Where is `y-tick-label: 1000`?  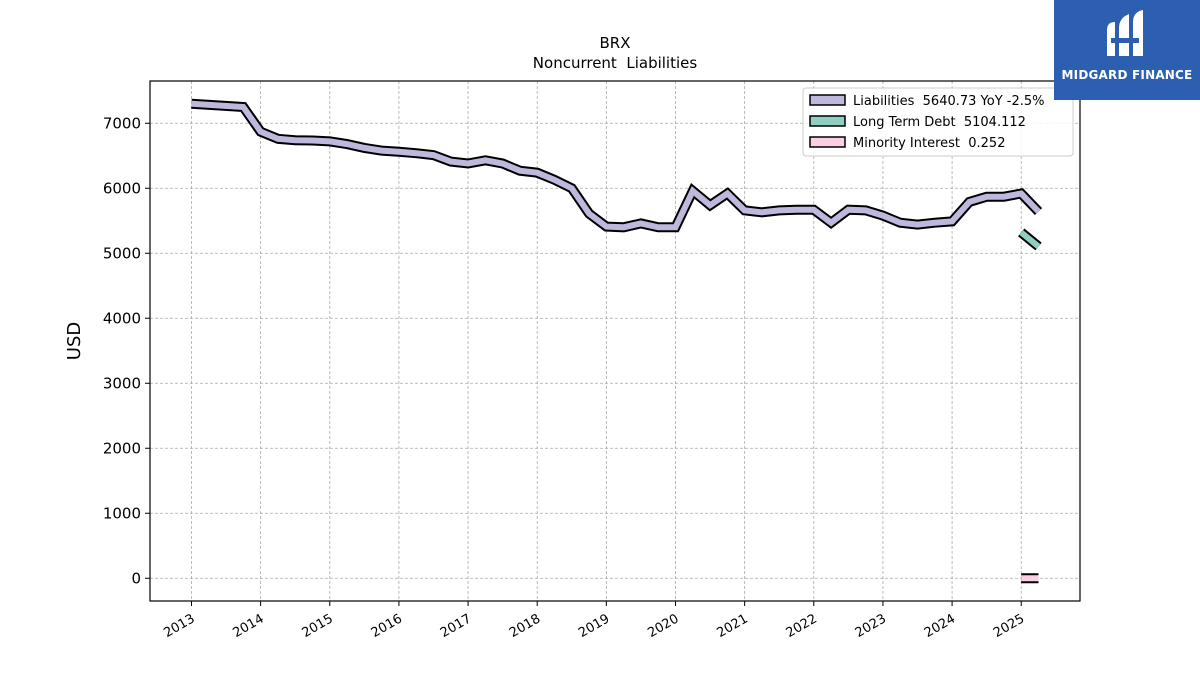
y-tick-label: 1000 is located at coordinates (122, 513).